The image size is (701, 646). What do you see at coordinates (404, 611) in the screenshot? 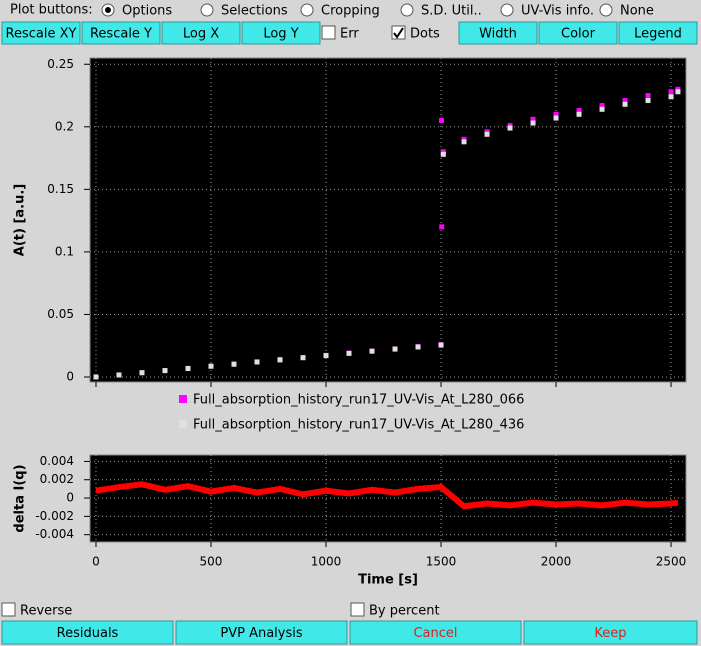
I see `checkbox-label: By percent` at bounding box center [404, 611].